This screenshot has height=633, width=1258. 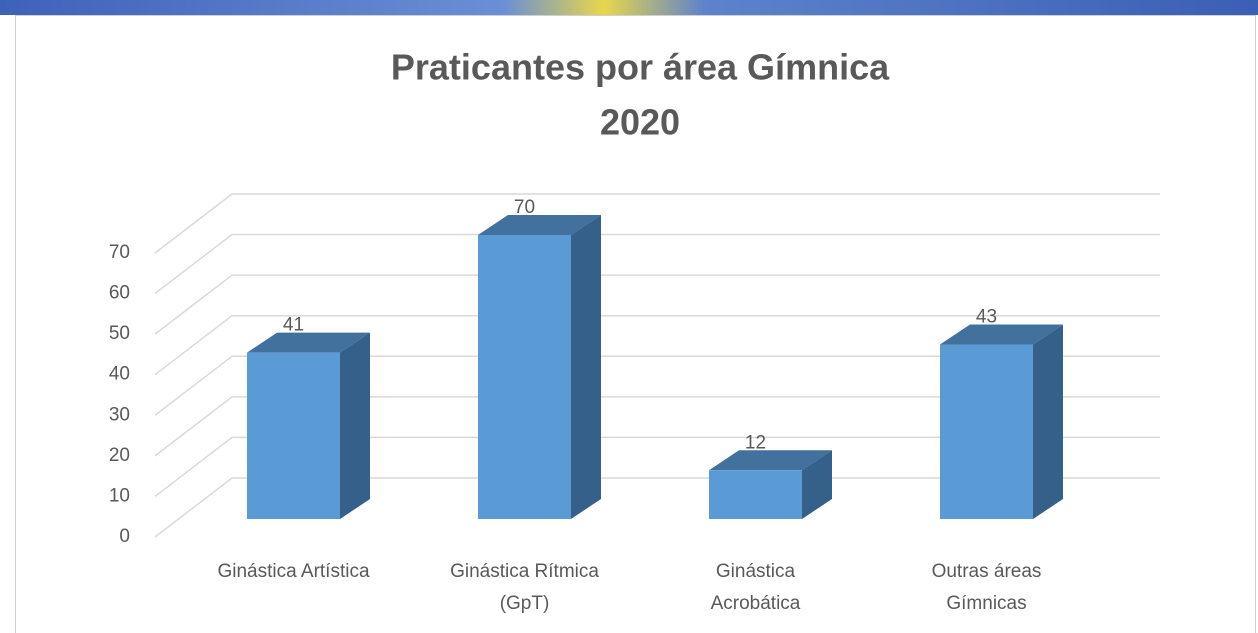 What do you see at coordinates (293, 325) in the screenshot?
I see `value-label: 41` at bounding box center [293, 325].